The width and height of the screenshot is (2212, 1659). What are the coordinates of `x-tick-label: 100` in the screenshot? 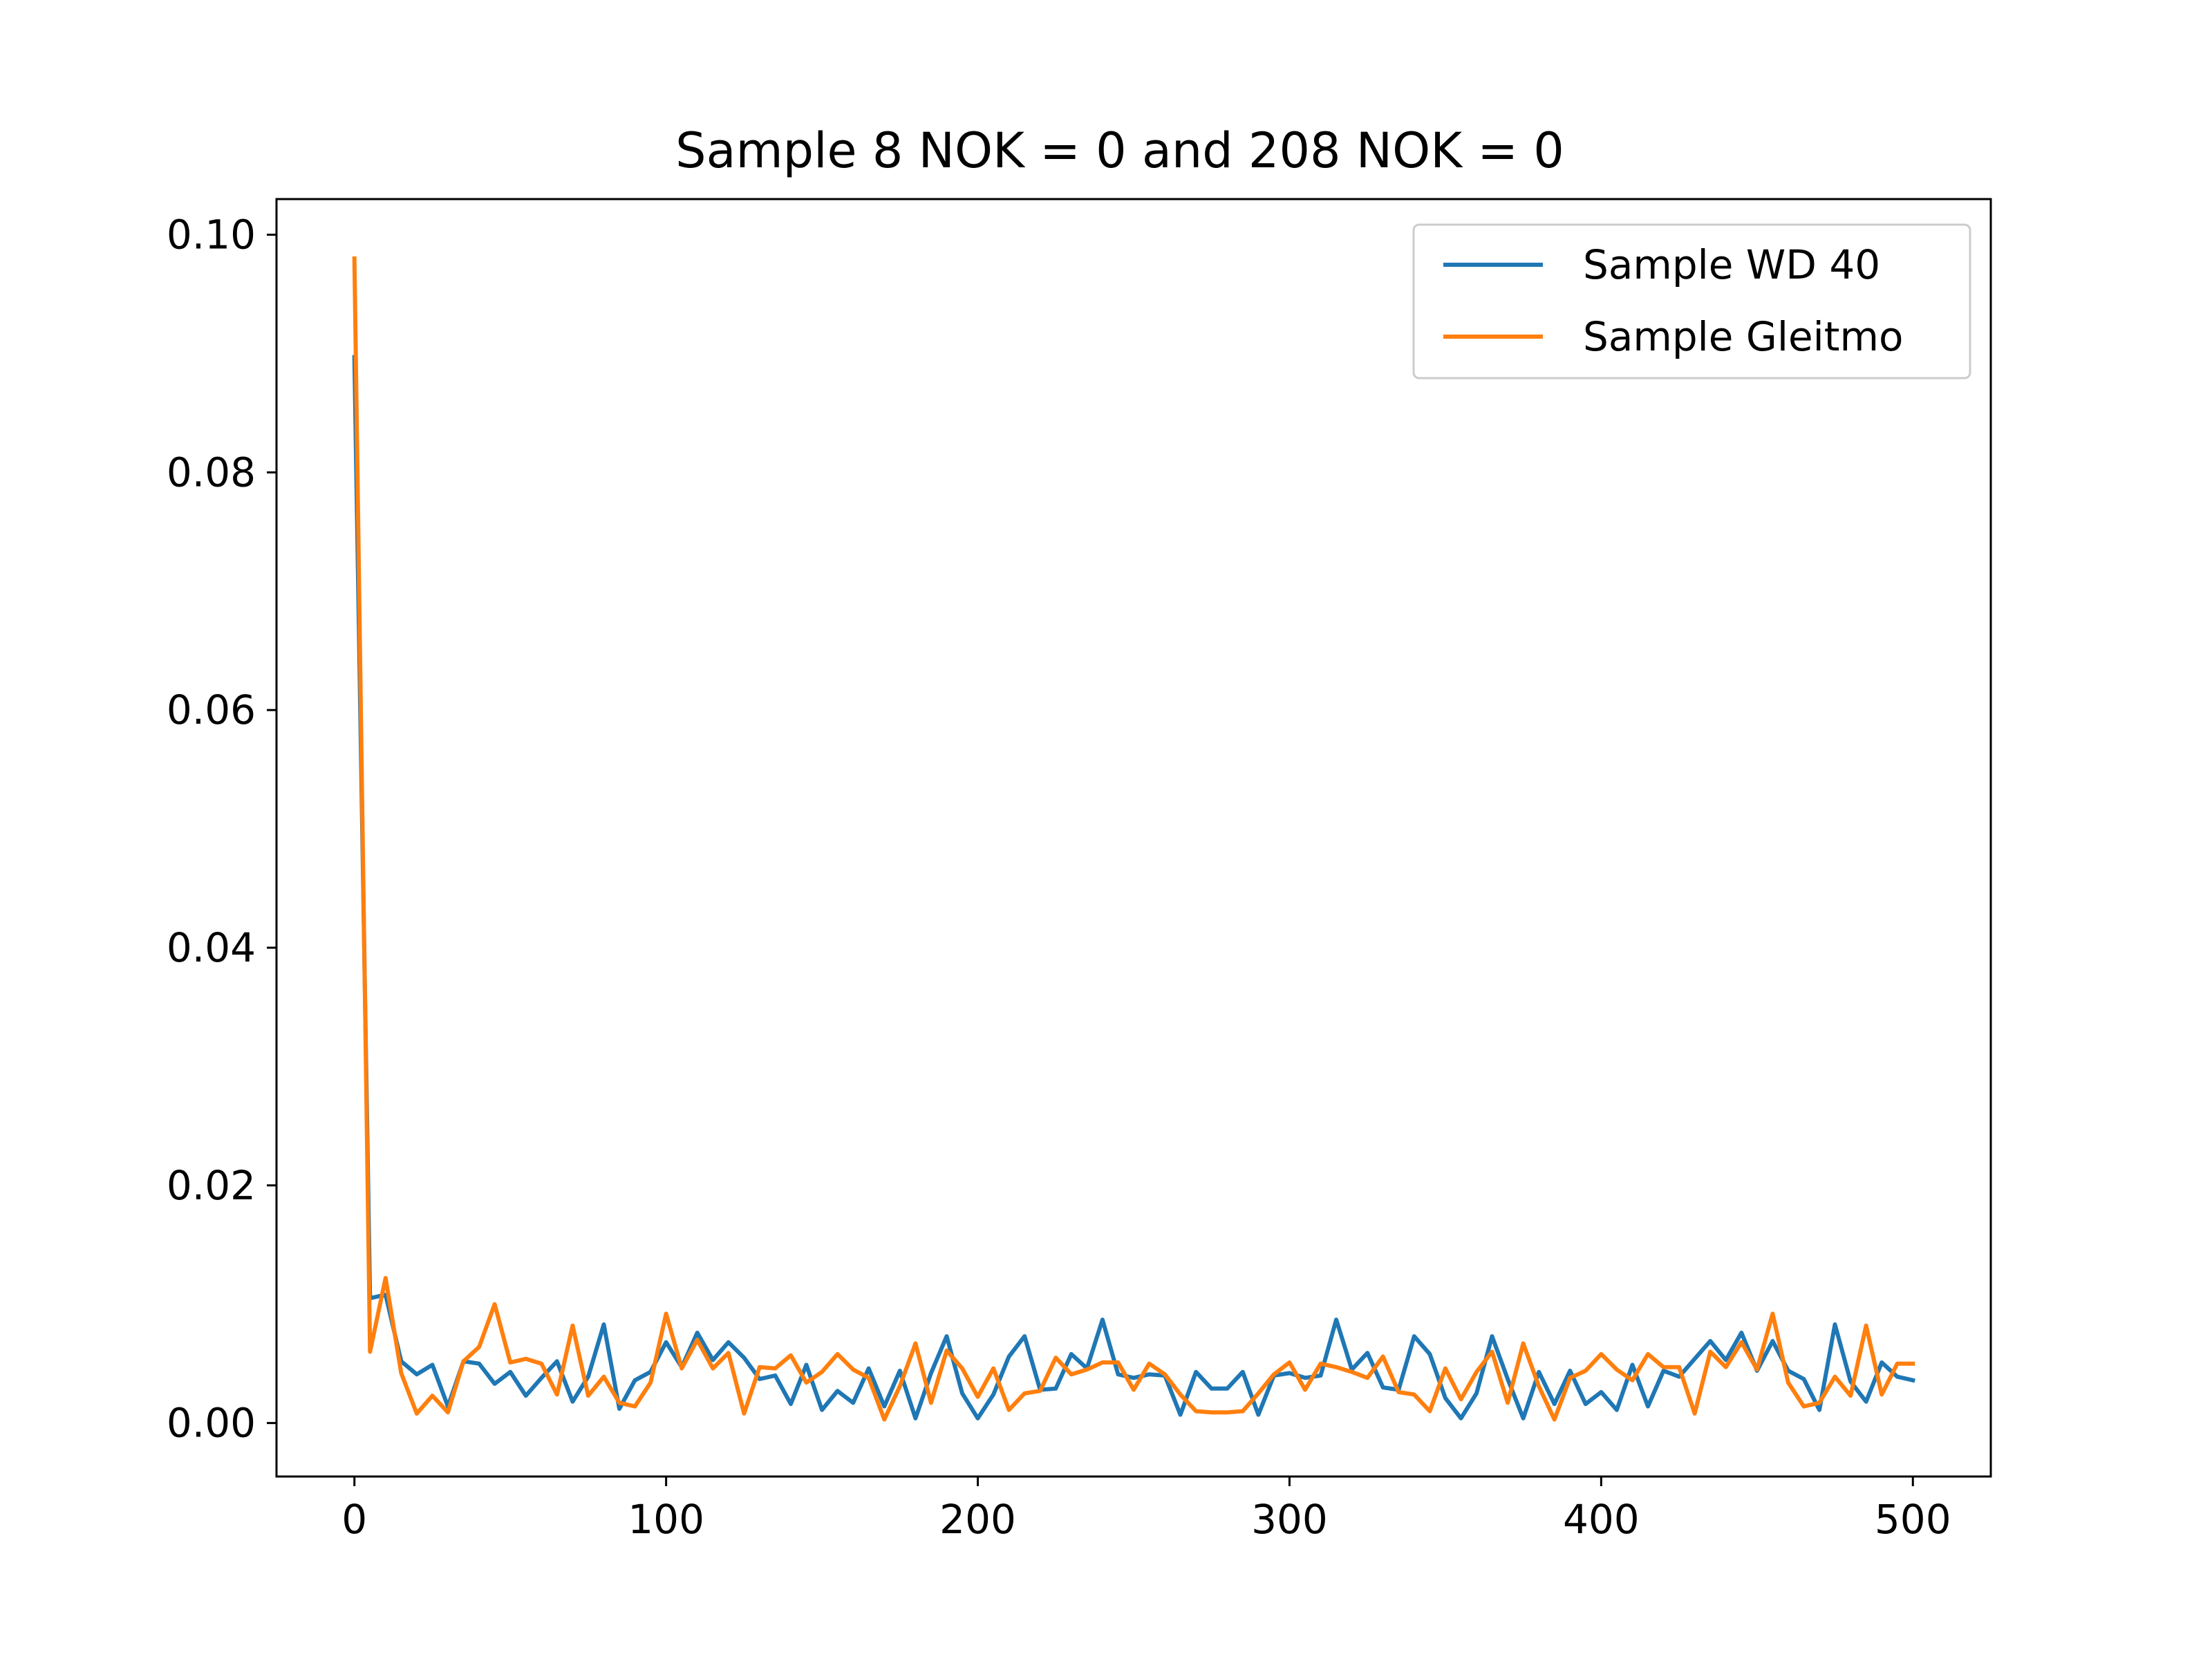 It's located at (666, 1520).